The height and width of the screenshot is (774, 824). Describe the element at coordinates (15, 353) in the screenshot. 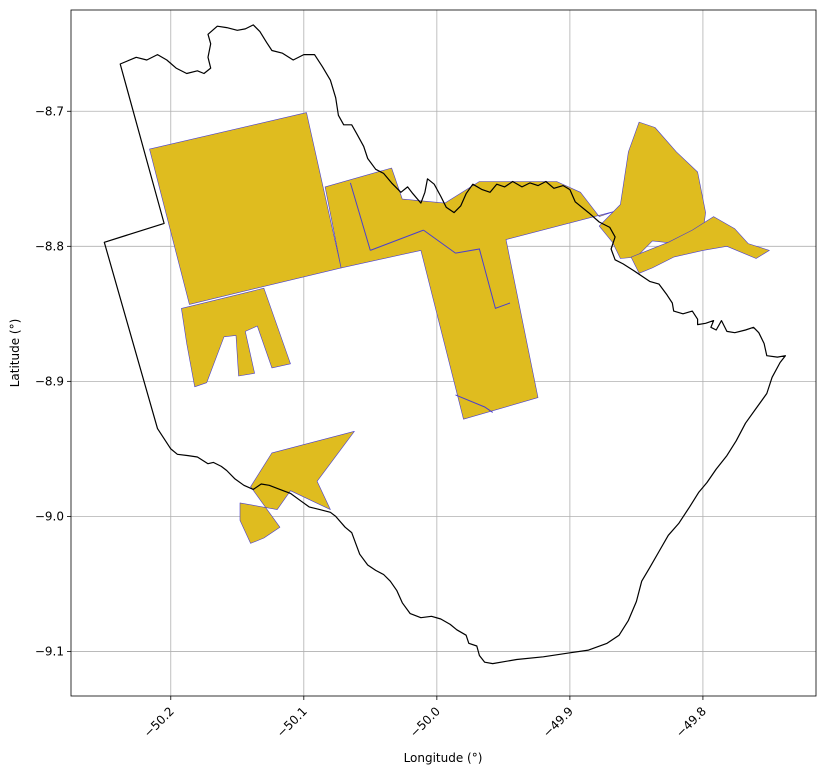

I see `y-axis-label: Latitude (°)` at that location.